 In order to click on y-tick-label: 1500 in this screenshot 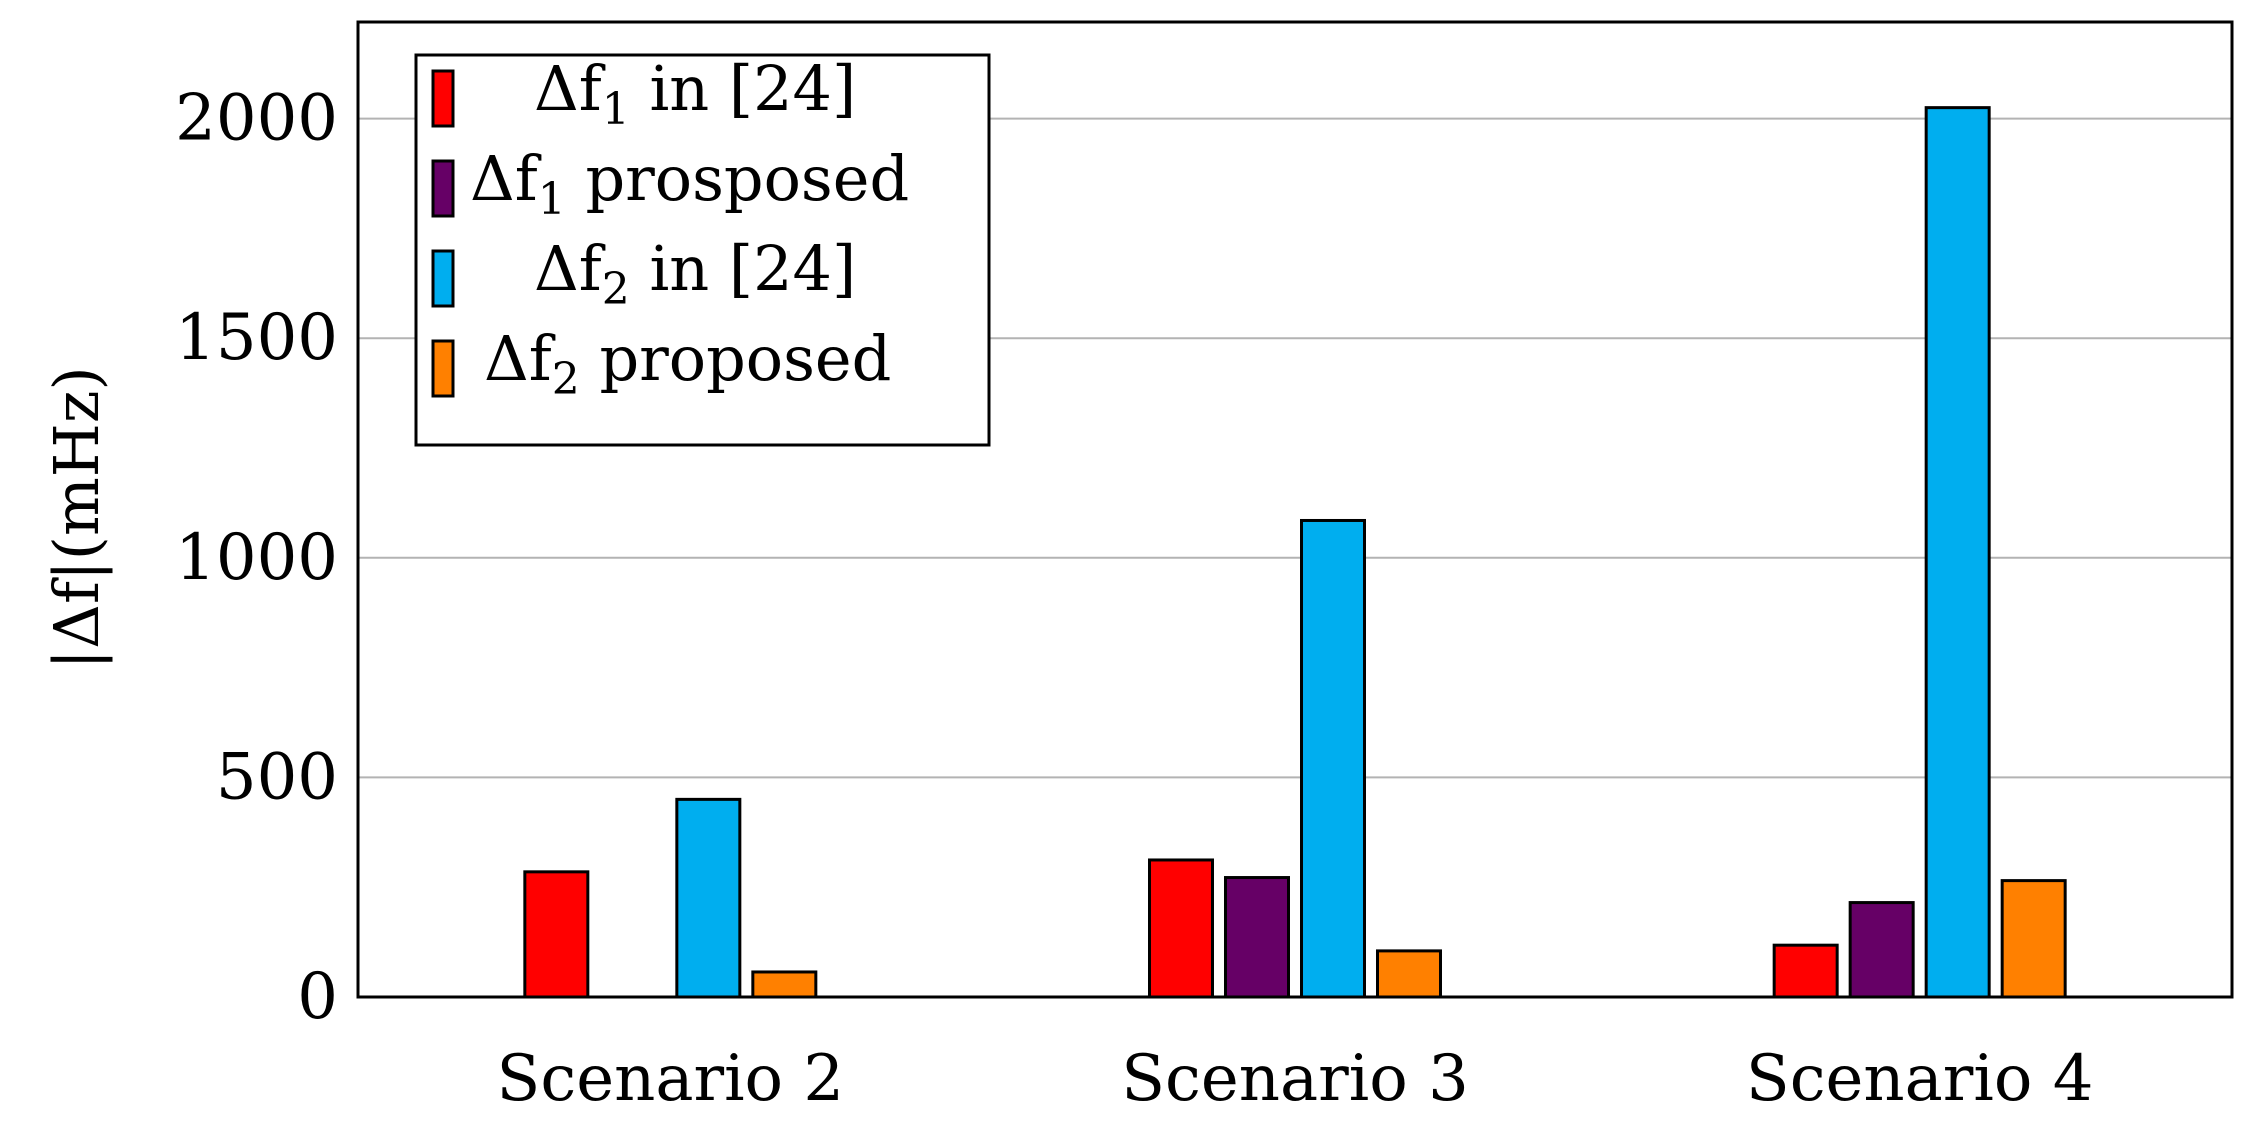, I will do `click(256, 338)`.